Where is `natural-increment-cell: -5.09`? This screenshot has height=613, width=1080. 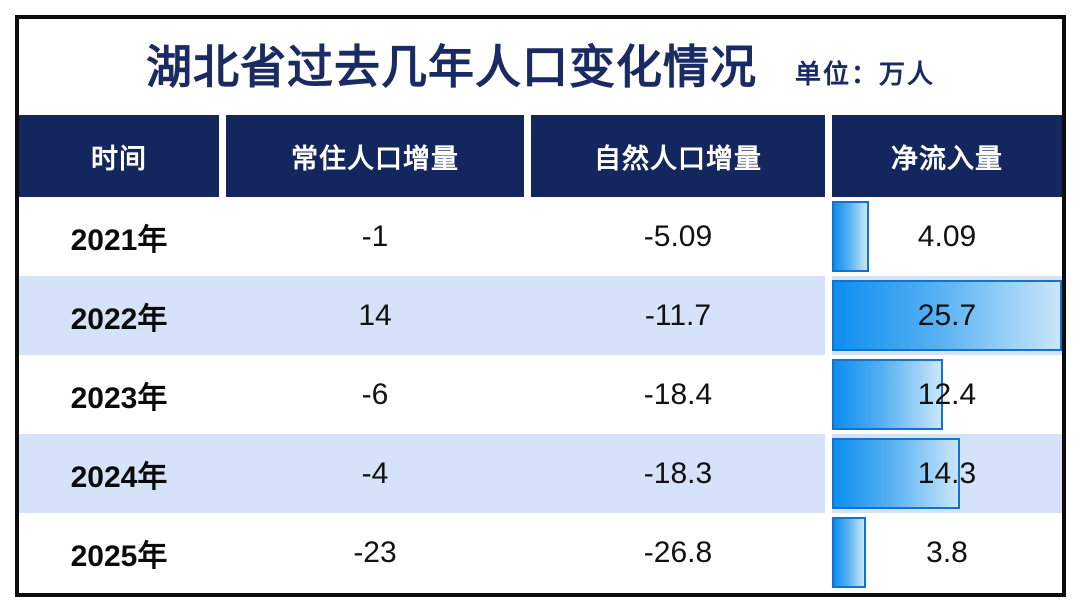
natural-increment-cell: -5.09 is located at coordinates (678, 236).